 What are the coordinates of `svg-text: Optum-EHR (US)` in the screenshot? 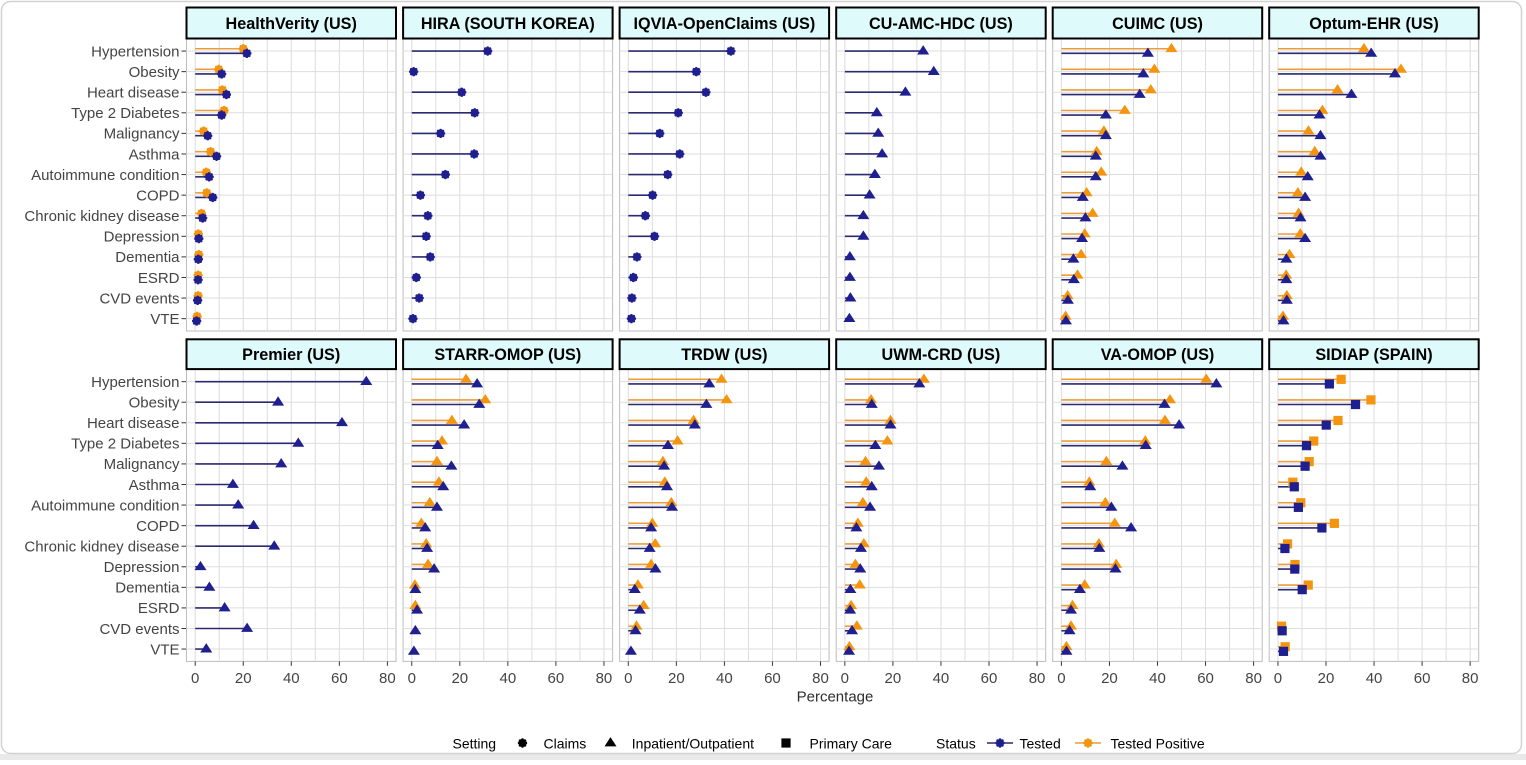 It's located at (1373, 24).